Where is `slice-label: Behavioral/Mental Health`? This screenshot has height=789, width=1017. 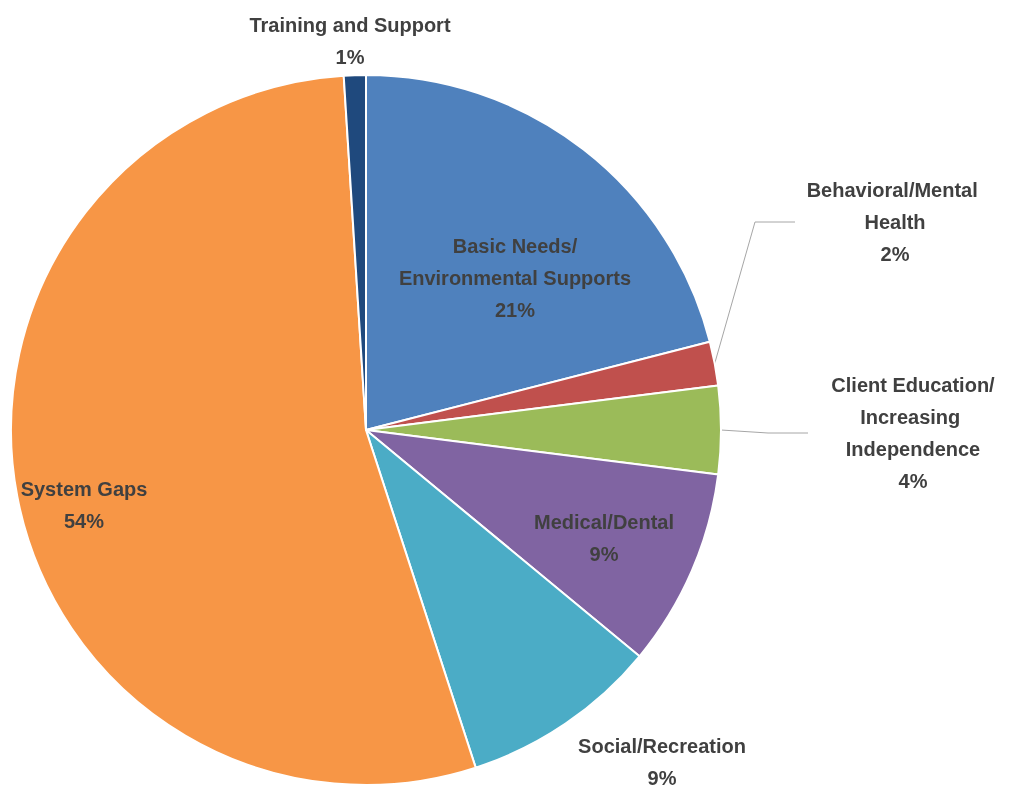 slice-label: Behavioral/Mental Health is located at coordinates (895, 206).